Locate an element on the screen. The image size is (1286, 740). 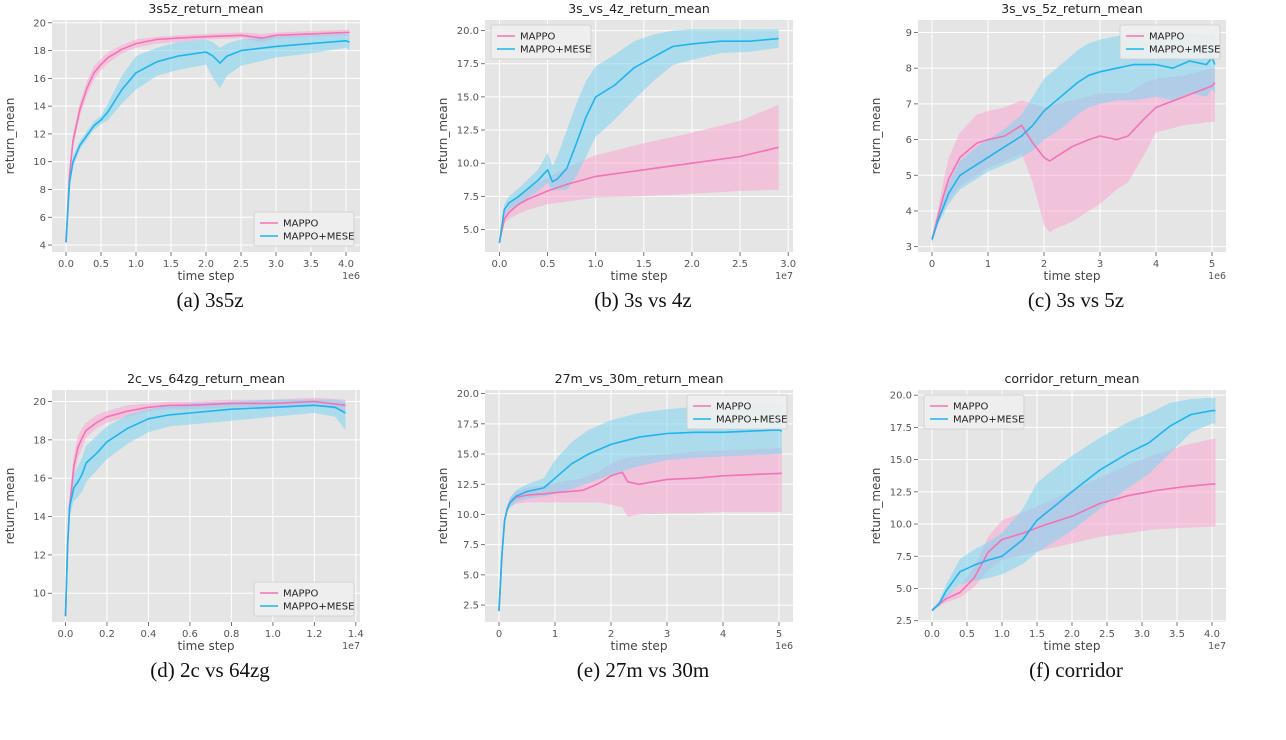
x-tick-label: 5 is located at coordinates (1212, 264).